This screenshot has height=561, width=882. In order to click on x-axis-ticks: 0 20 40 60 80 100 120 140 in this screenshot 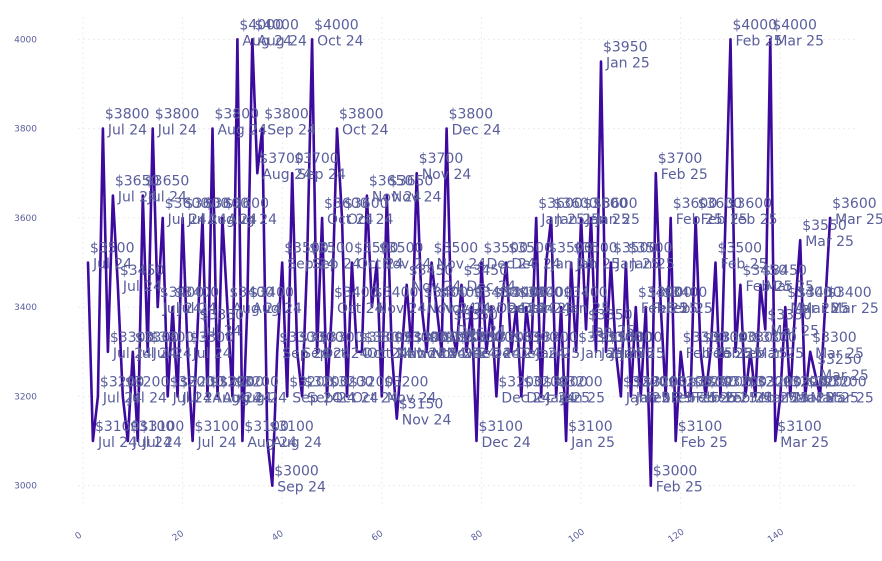, I will do `click(430, 536)`.